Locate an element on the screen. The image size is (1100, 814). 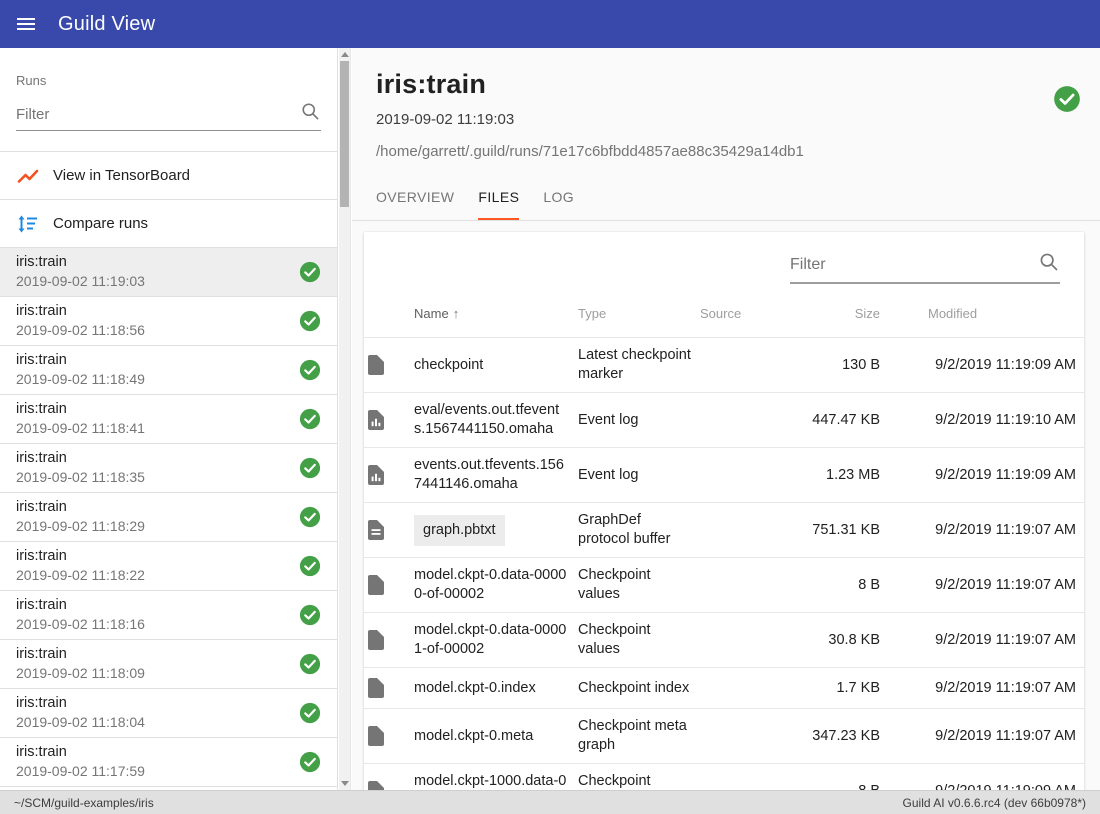
scroll-down-arrow-icon is located at coordinates (345, 783).